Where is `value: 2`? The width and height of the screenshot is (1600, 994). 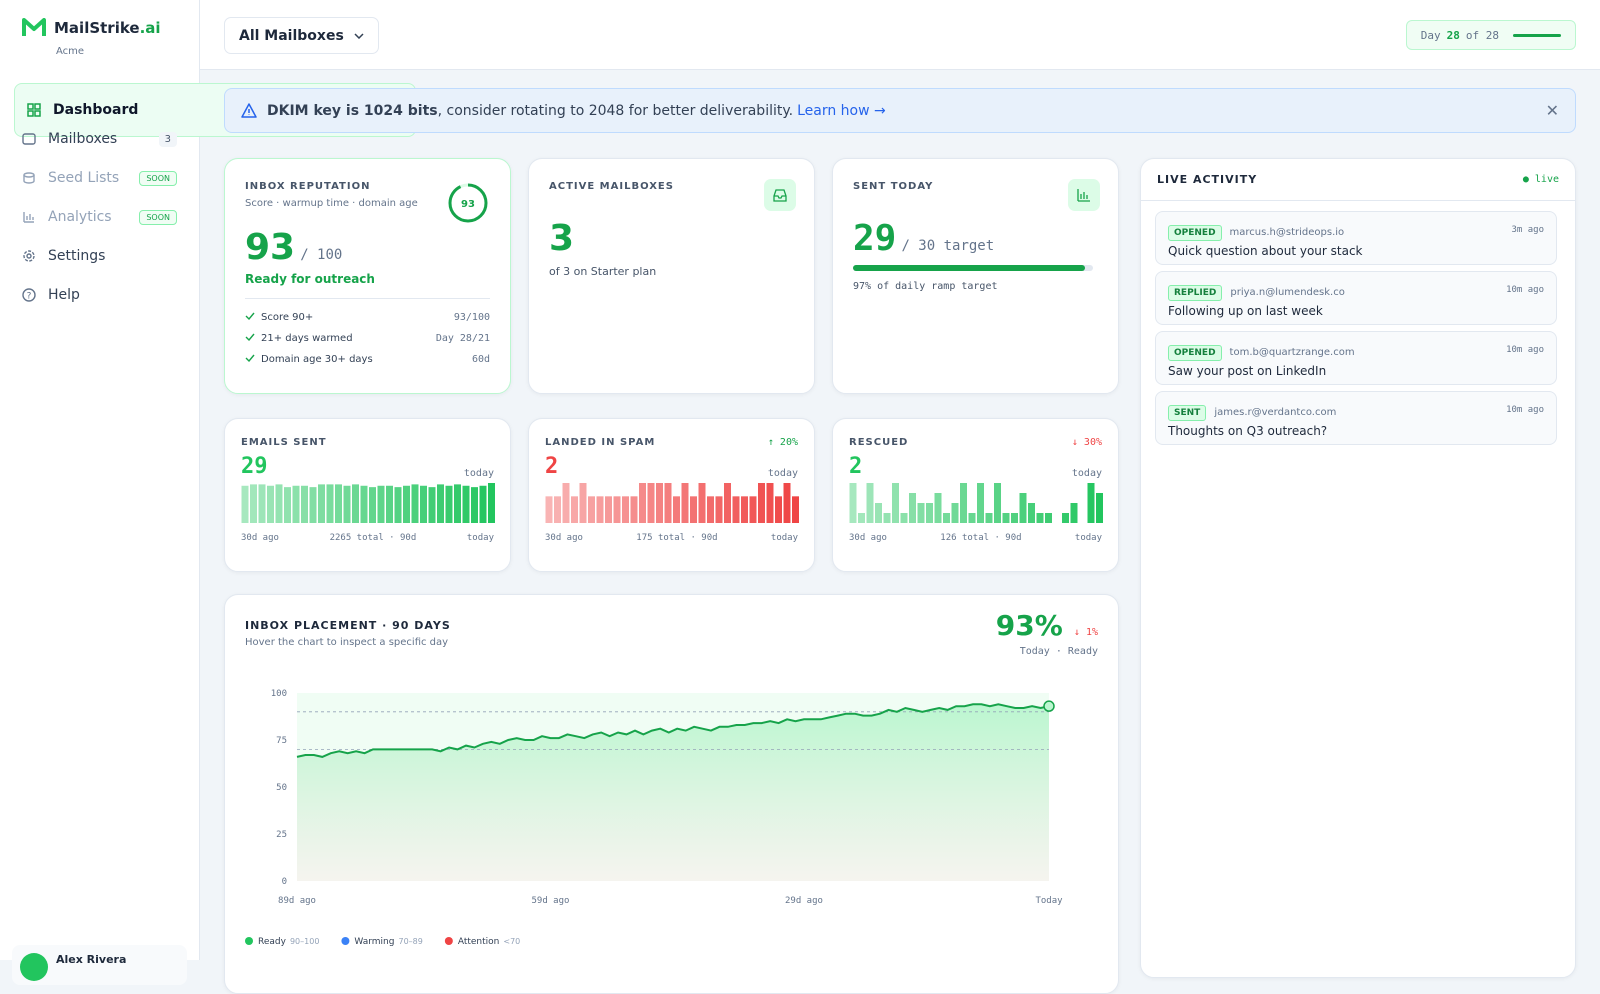 value: 2 is located at coordinates (856, 466).